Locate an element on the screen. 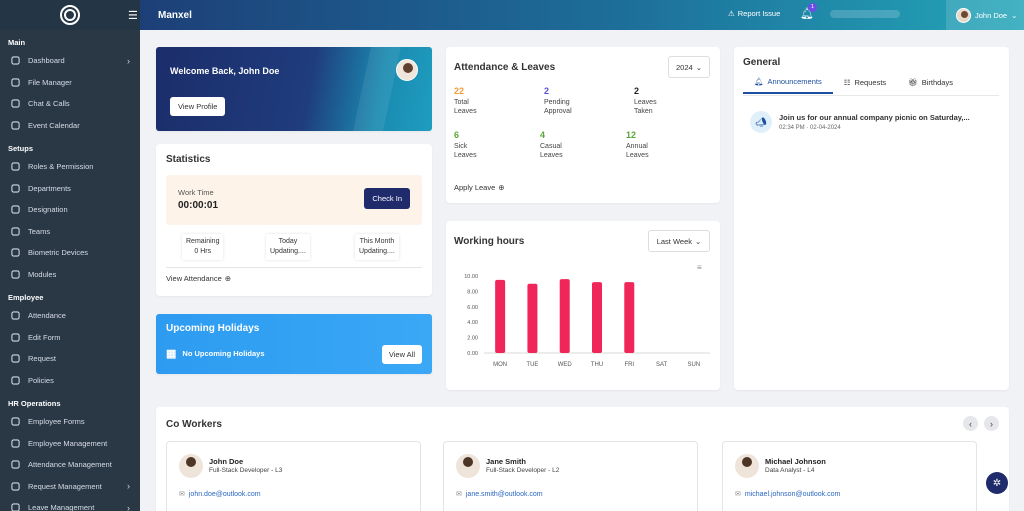  sidebar-item-modules: Modules is located at coordinates (70, 275).